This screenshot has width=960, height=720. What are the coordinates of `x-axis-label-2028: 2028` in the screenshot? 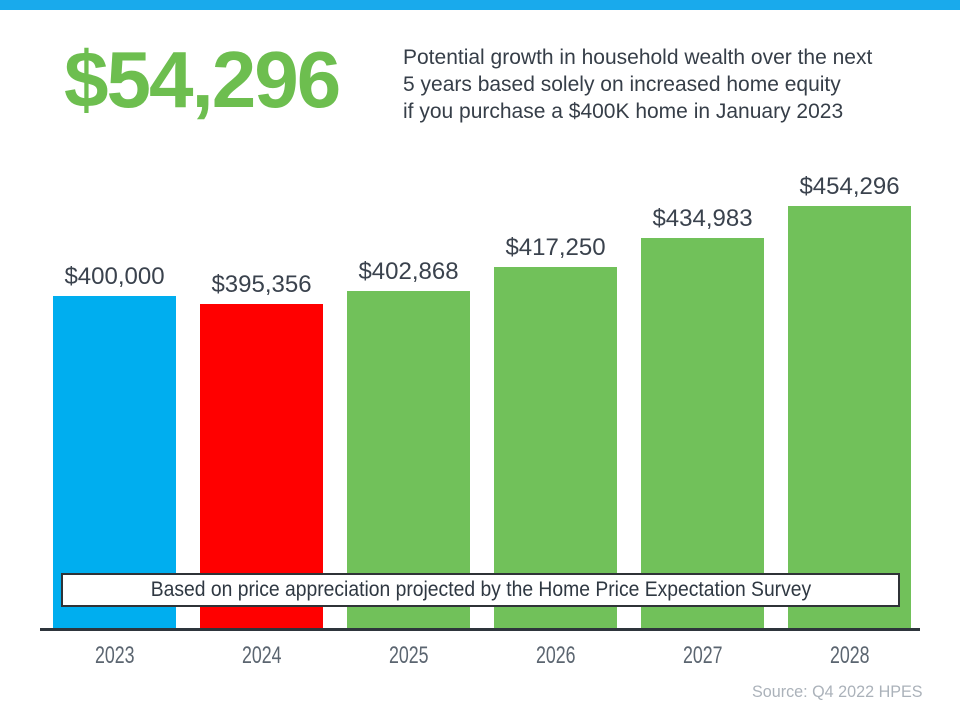 It's located at (849, 655).